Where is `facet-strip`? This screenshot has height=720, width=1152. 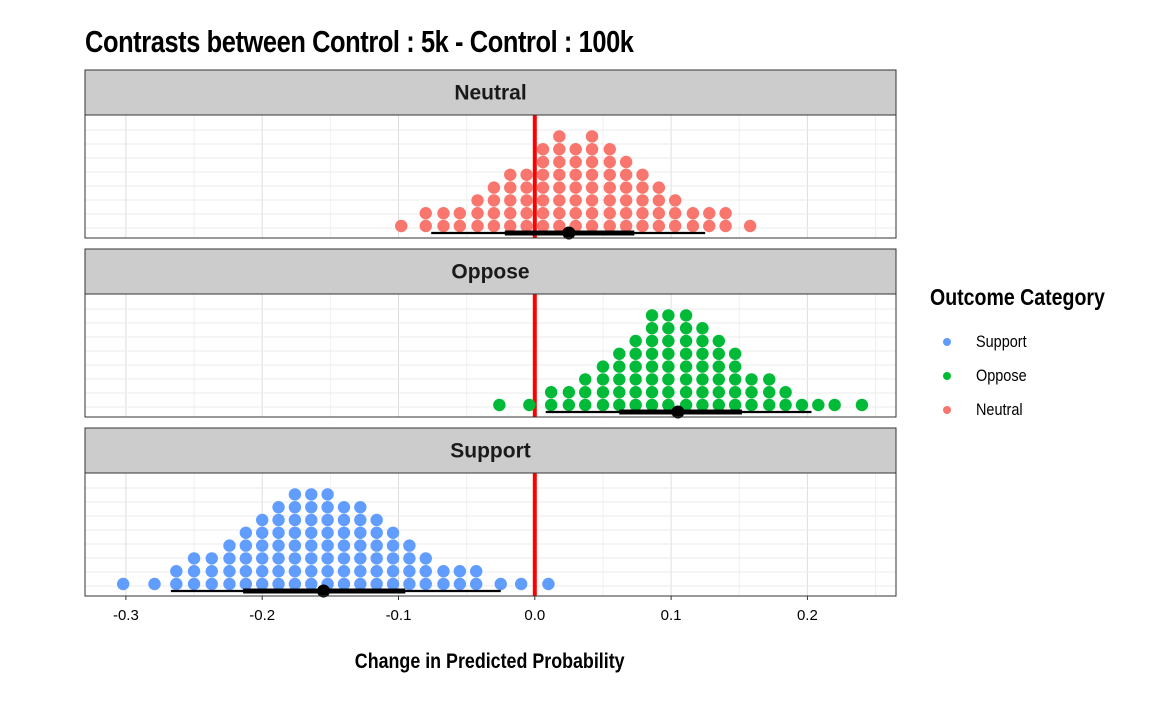
facet-strip is located at coordinates (490, 450).